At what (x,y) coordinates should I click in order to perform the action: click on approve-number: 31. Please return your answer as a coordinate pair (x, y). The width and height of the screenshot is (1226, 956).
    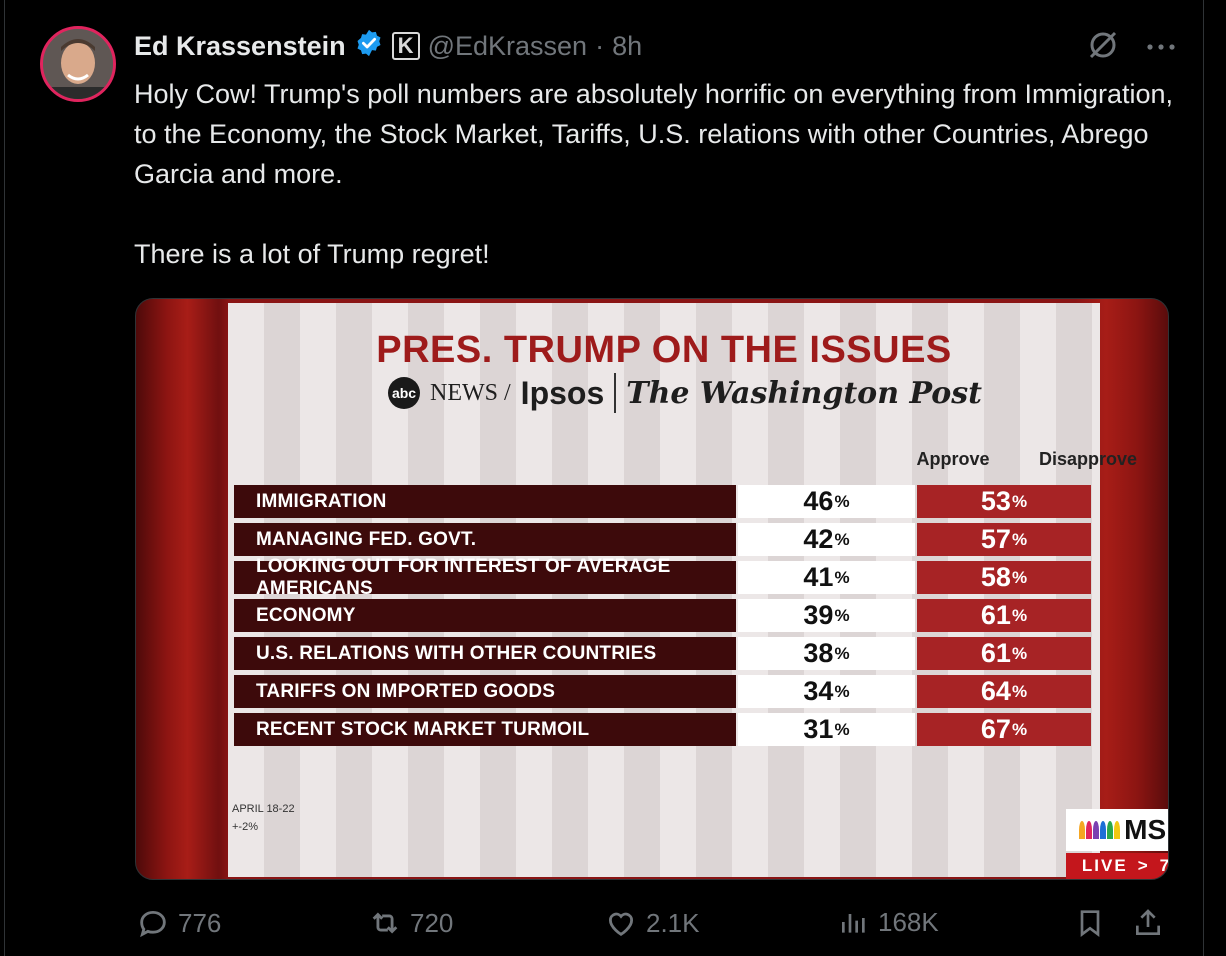
    Looking at the image, I should click on (818, 729).